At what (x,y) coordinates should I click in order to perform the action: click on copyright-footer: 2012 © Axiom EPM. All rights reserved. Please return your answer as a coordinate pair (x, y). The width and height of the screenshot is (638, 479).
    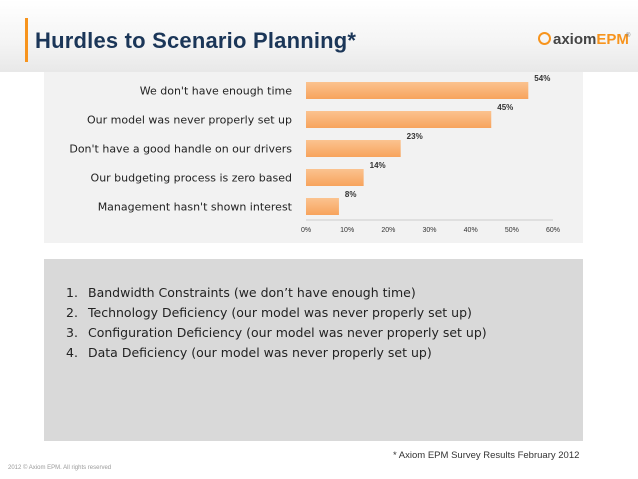
    Looking at the image, I should click on (60, 468).